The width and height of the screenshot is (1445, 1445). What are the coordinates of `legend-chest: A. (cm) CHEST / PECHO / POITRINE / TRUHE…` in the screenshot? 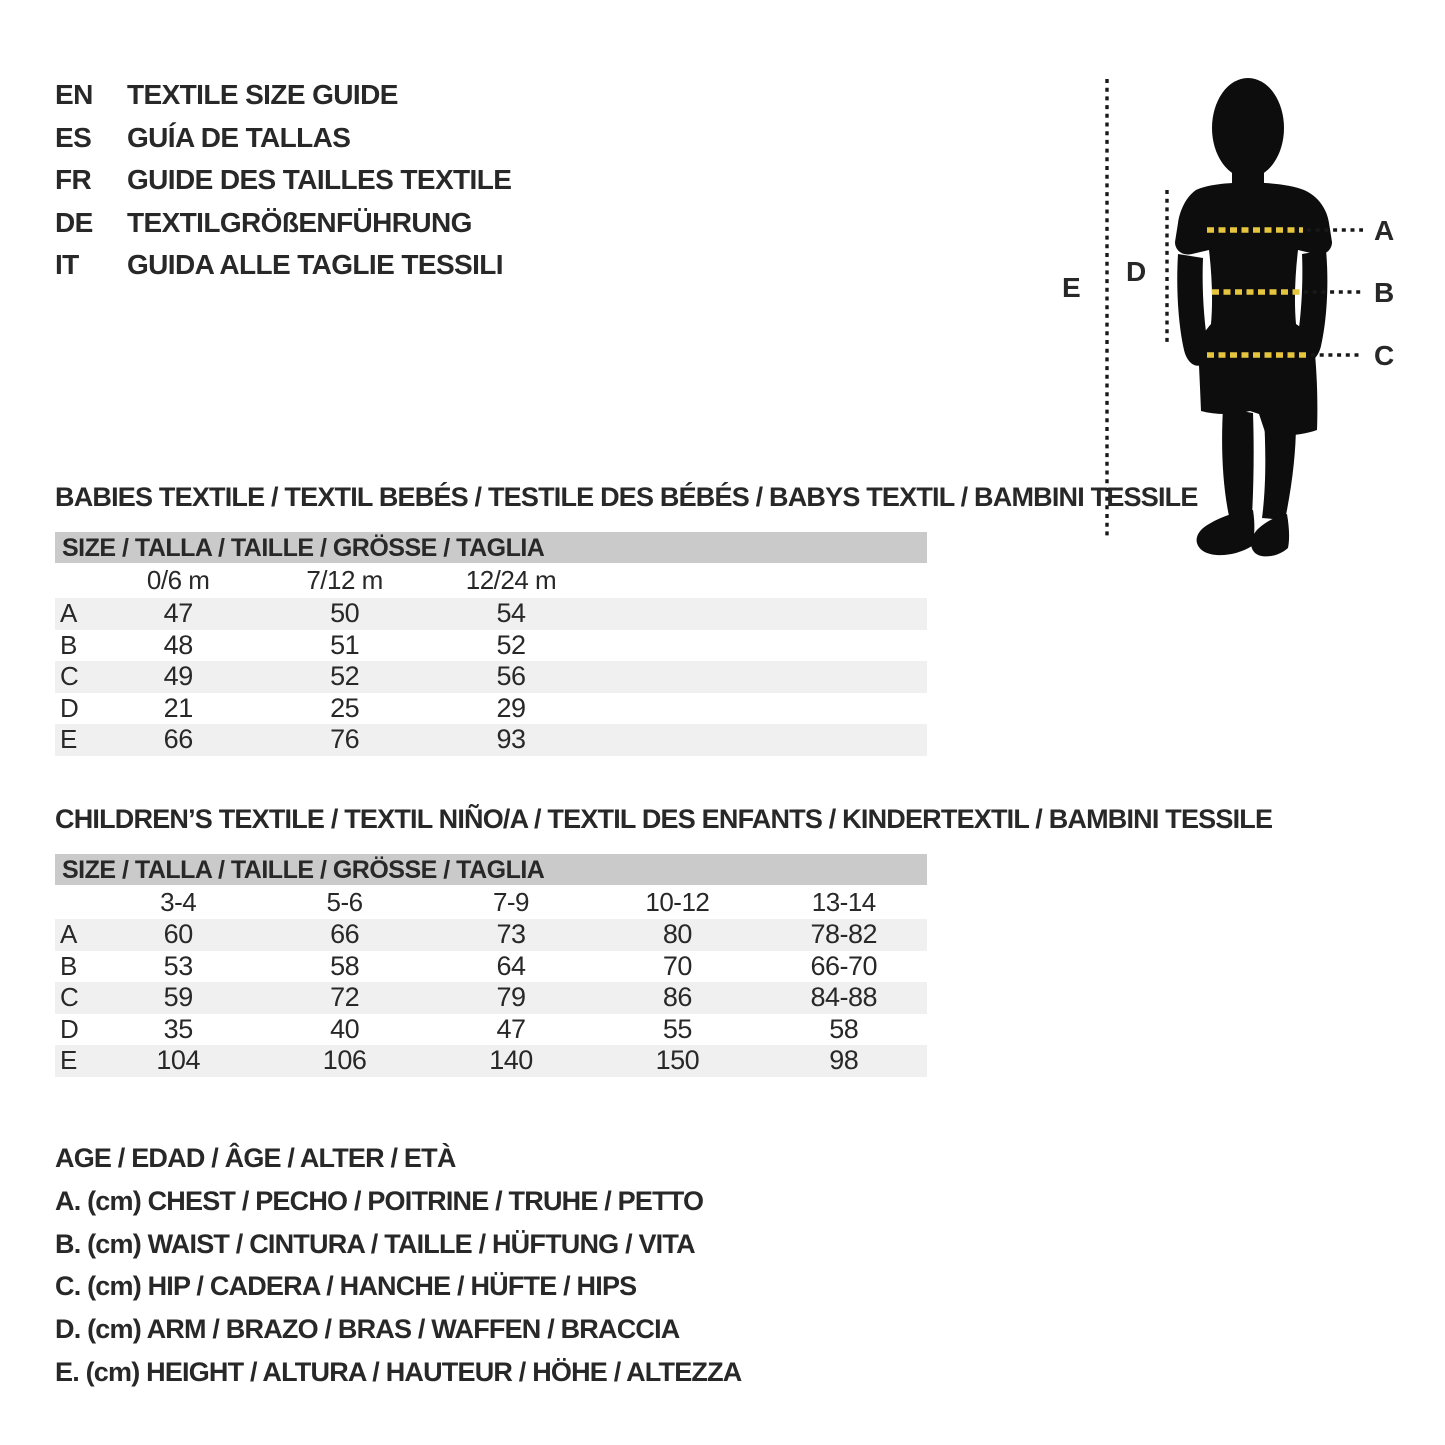 It's located at (379, 1200).